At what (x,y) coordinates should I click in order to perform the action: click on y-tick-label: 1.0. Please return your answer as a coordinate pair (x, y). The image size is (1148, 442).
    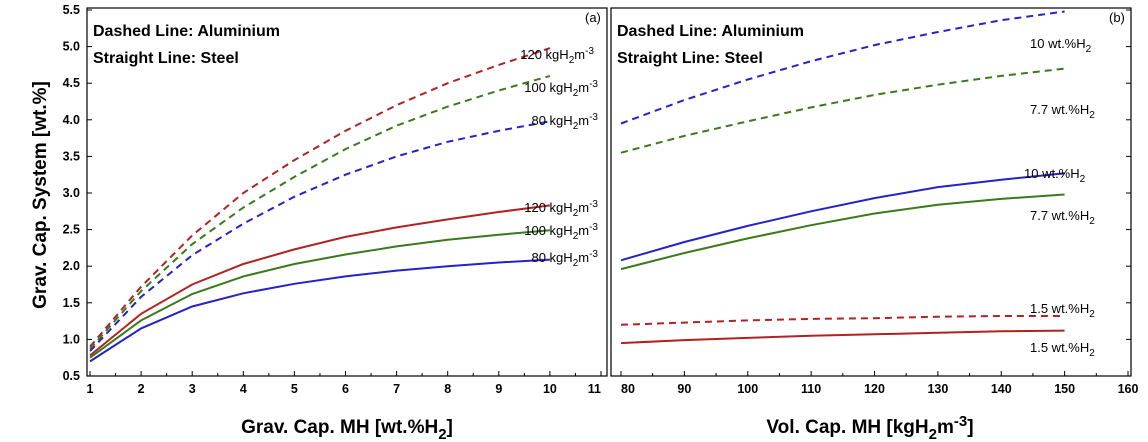
    Looking at the image, I should click on (71, 339).